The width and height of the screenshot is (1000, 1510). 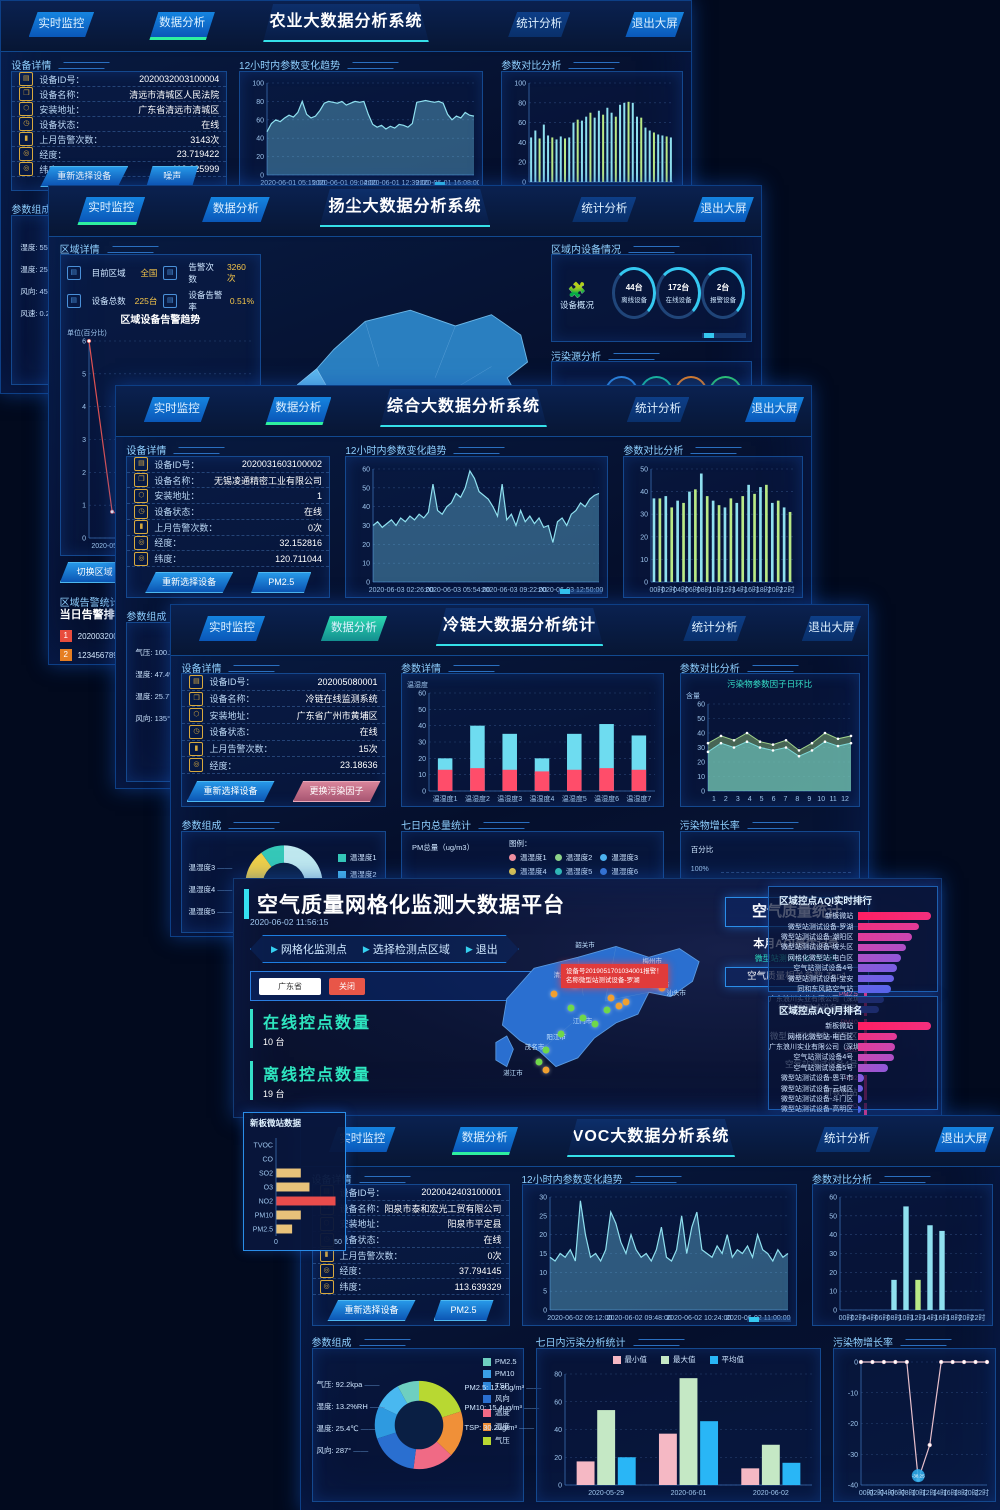 What do you see at coordinates (543, 1216) in the screenshot?
I see `svg-text: 25` at bounding box center [543, 1216].